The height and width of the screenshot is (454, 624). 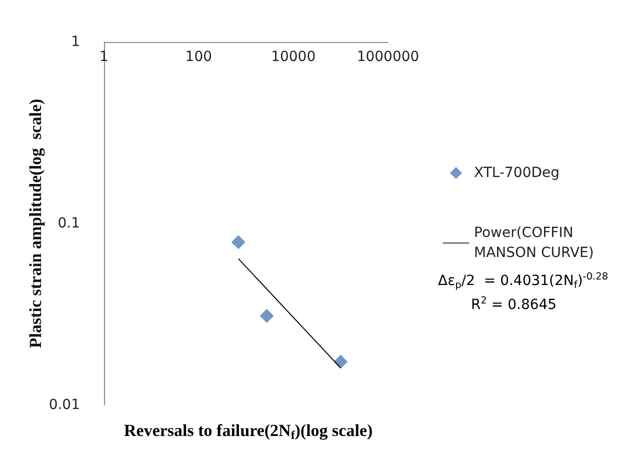 I want to click on legend-label: Power(COFFIN MANSON CURVE), so click(x=534, y=243).